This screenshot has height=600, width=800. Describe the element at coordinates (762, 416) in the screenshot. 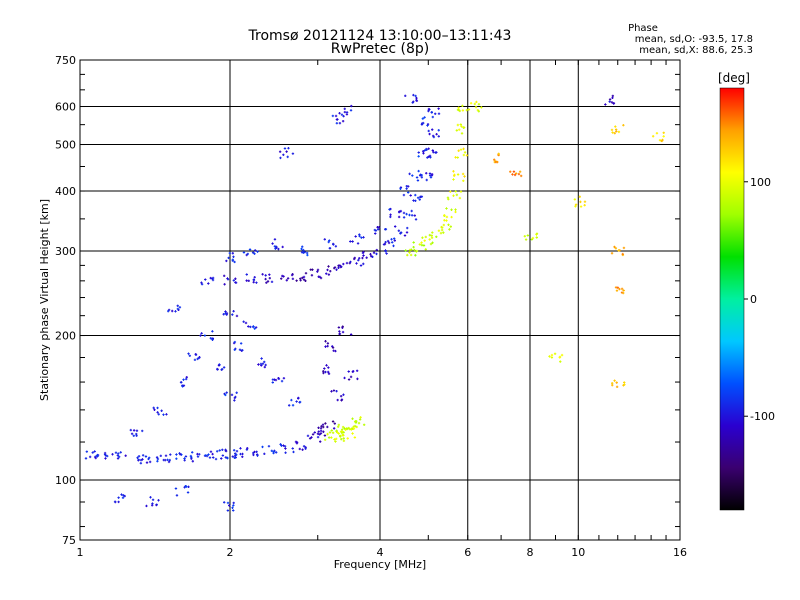

I see `colorbar-tick-label: -100` at that location.